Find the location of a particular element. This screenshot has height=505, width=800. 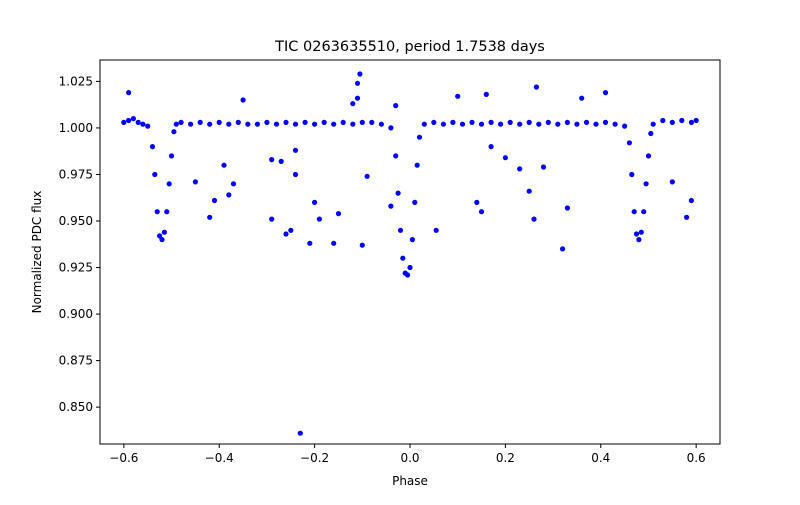

y-tick-label: 1.000 is located at coordinates (76, 128).